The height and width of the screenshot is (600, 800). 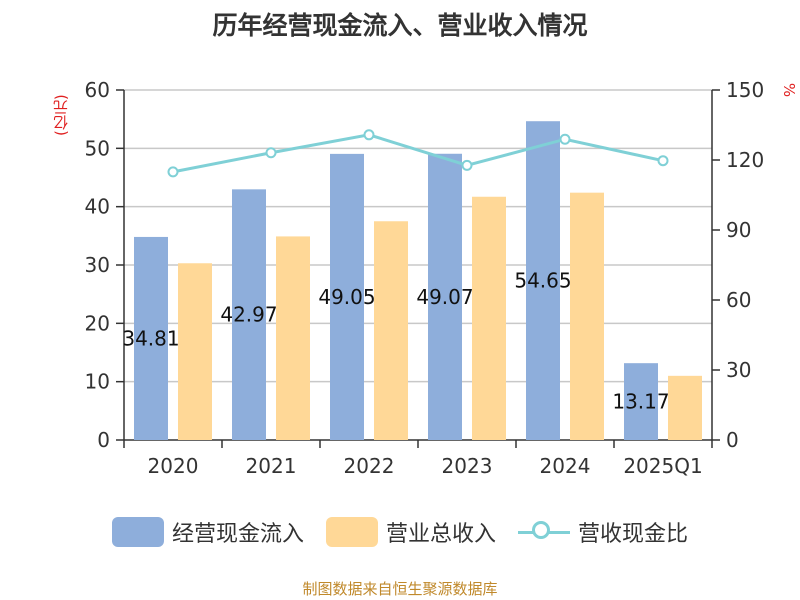 I want to click on x-tick-label: 2025Q1, so click(x=662, y=466).